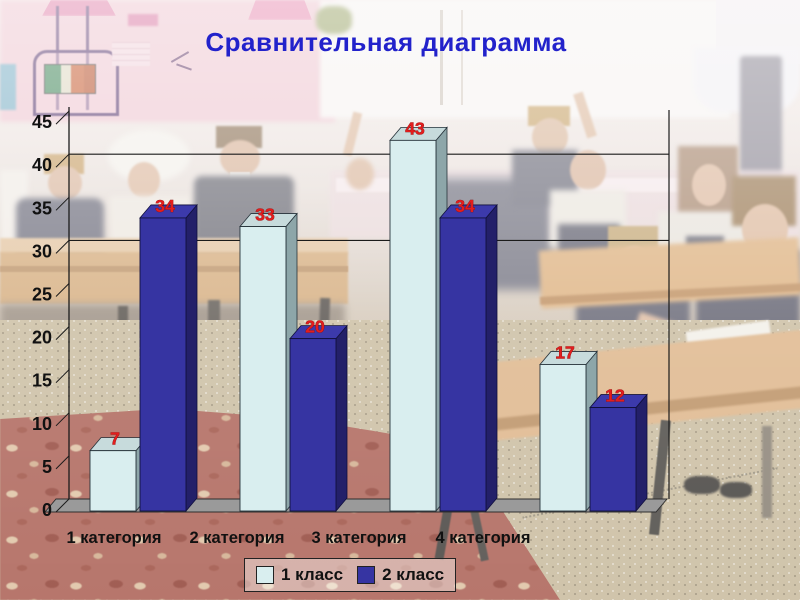  Describe the element at coordinates (42, 165) in the screenshot. I see `value-axis-label: 40` at that location.